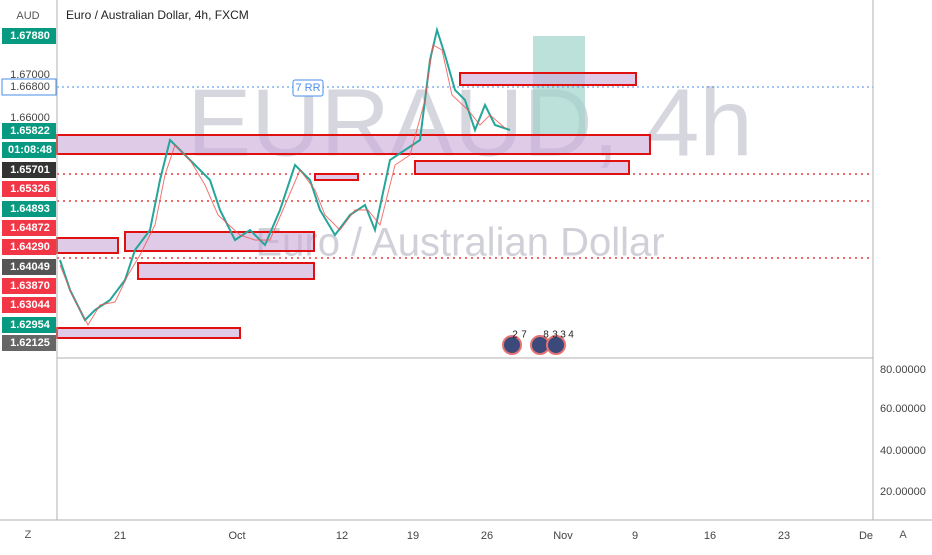  What do you see at coordinates (903, 451) in the screenshot?
I see `indicator-tick: 40.00000` at bounding box center [903, 451].